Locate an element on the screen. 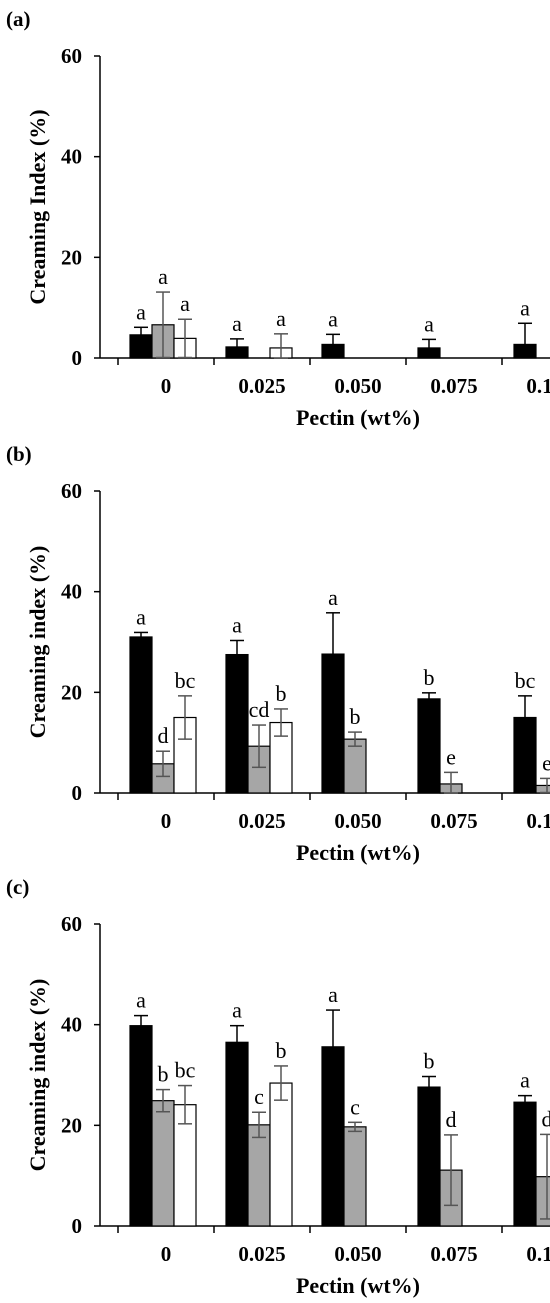 Image resolution: width=550 pixels, height=1303 pixels. y-axis-label: Creaming Index (%) is located at coordinates (37, 206).